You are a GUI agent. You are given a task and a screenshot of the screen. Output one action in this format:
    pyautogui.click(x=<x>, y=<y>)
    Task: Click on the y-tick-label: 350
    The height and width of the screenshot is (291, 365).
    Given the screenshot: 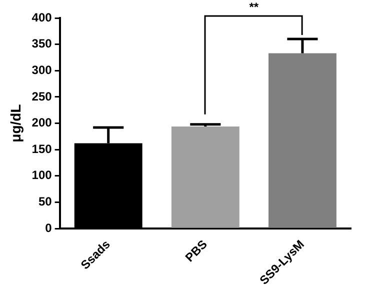 What is the action you would take?
    pyautogui.click(x=42, y=43)
    